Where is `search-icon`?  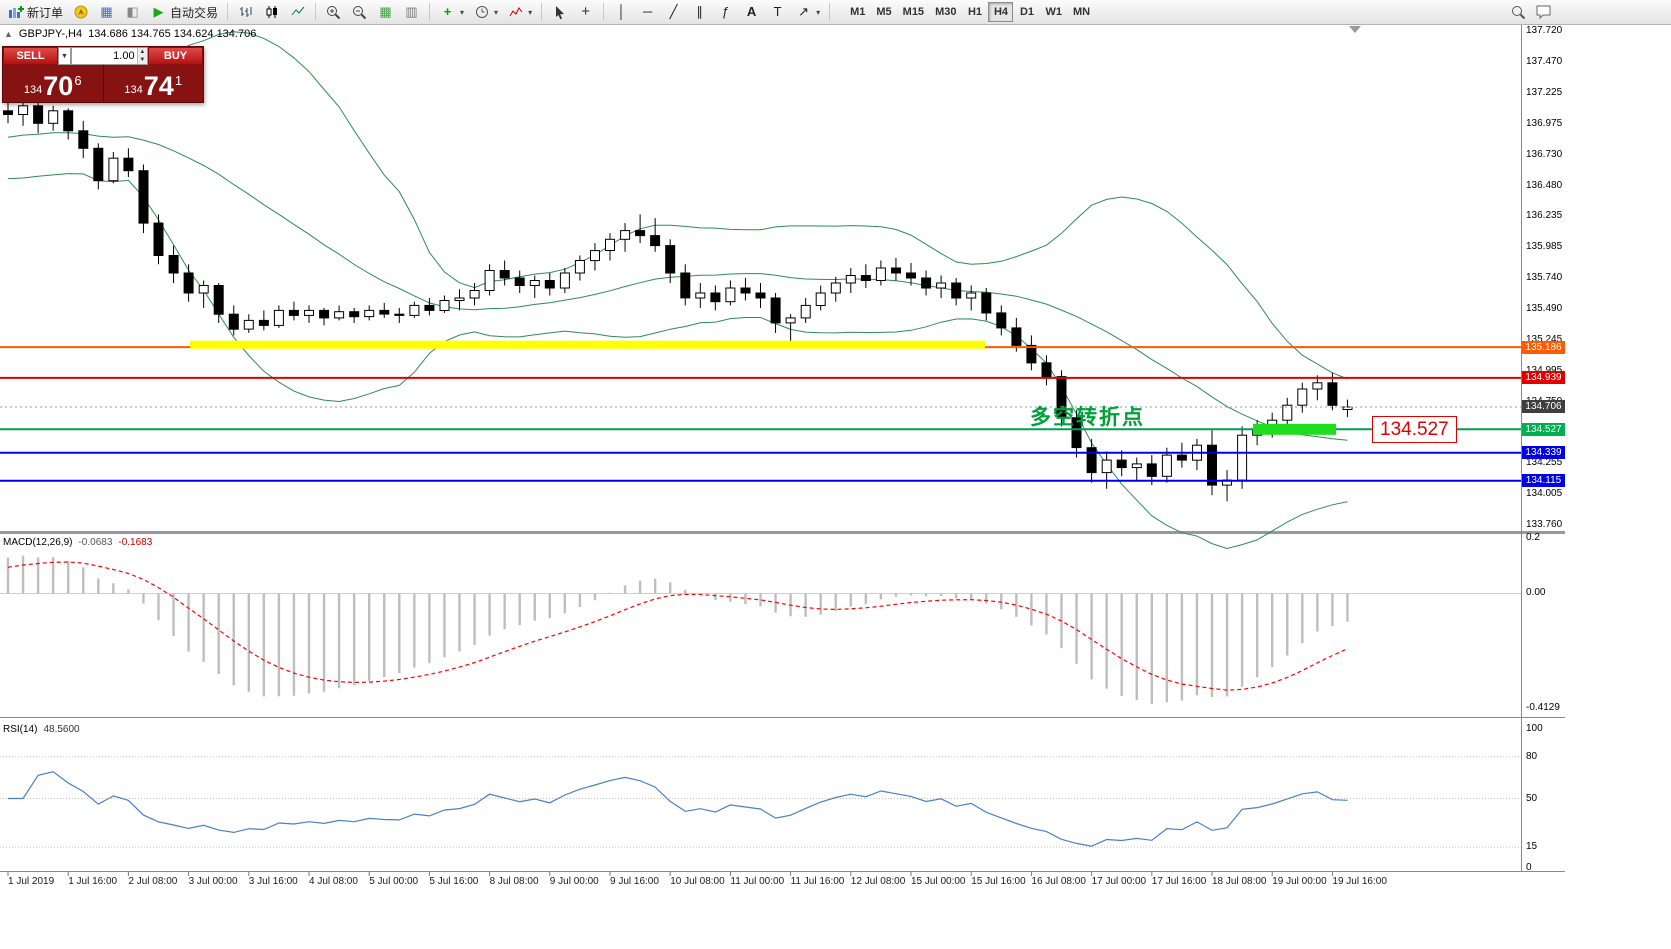
search-icon is located at coordinates (1518, 12).